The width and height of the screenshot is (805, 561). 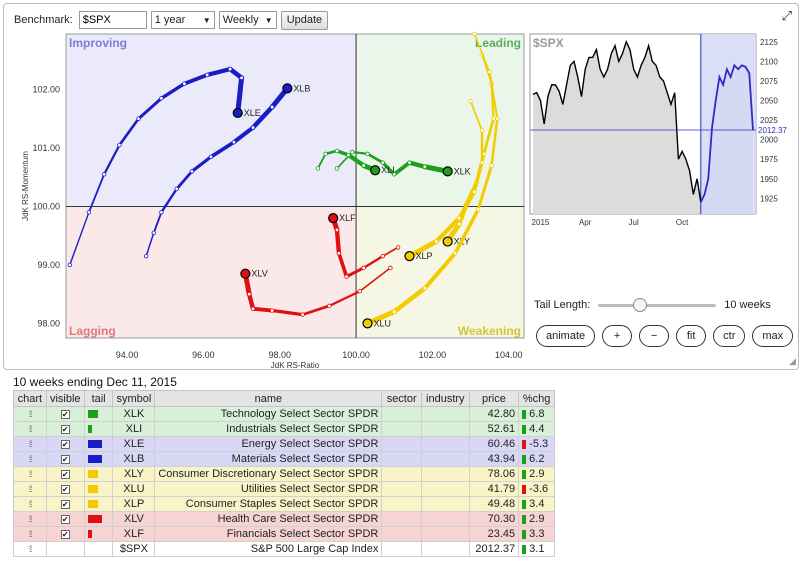 I want to click on expand-icon: ⤢, so click(x=786, y=15).